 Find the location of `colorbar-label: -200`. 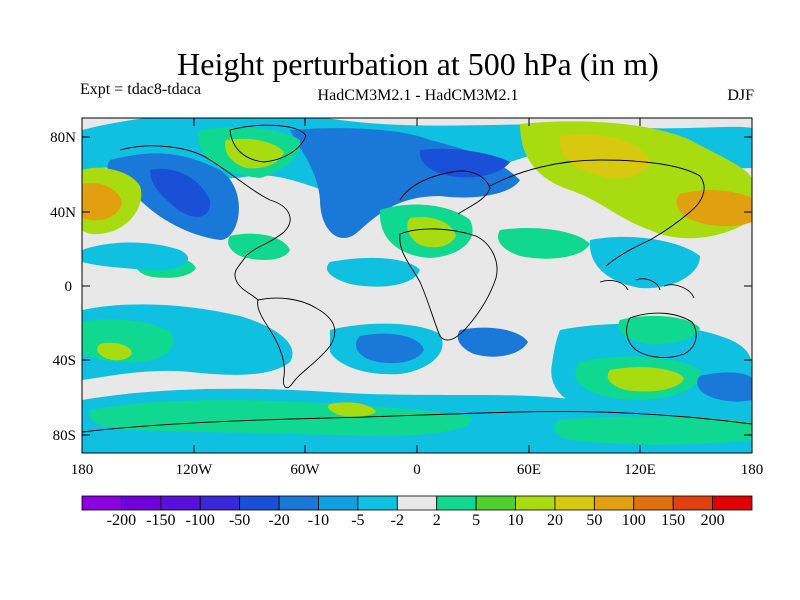

colorbar-label: -200 is located at coordinates (121, 520).